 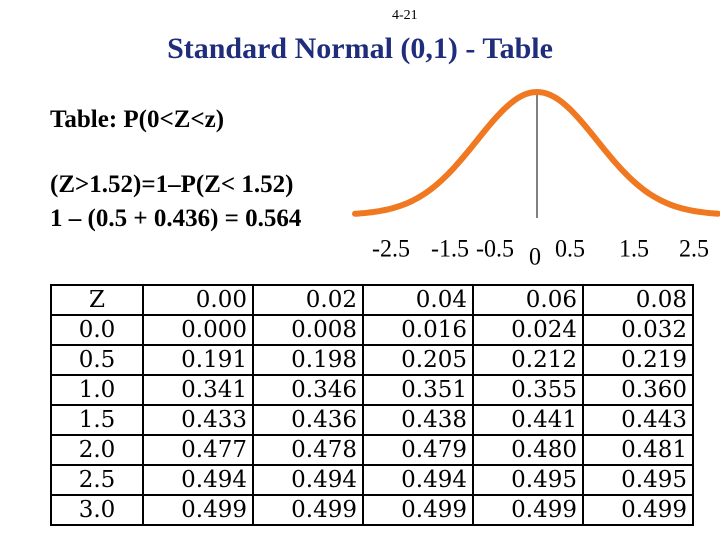 I want to click on probability-cell: 0.205, so click(x=418, y=360).